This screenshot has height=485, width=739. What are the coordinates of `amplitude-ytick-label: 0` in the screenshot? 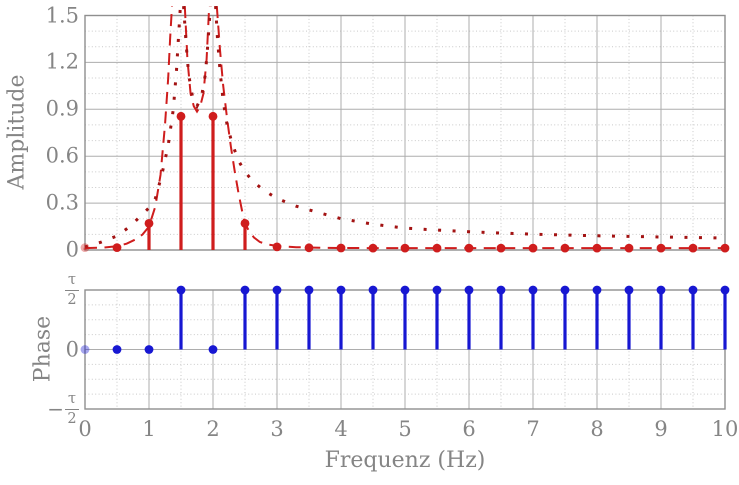 It's located at (72, 249).